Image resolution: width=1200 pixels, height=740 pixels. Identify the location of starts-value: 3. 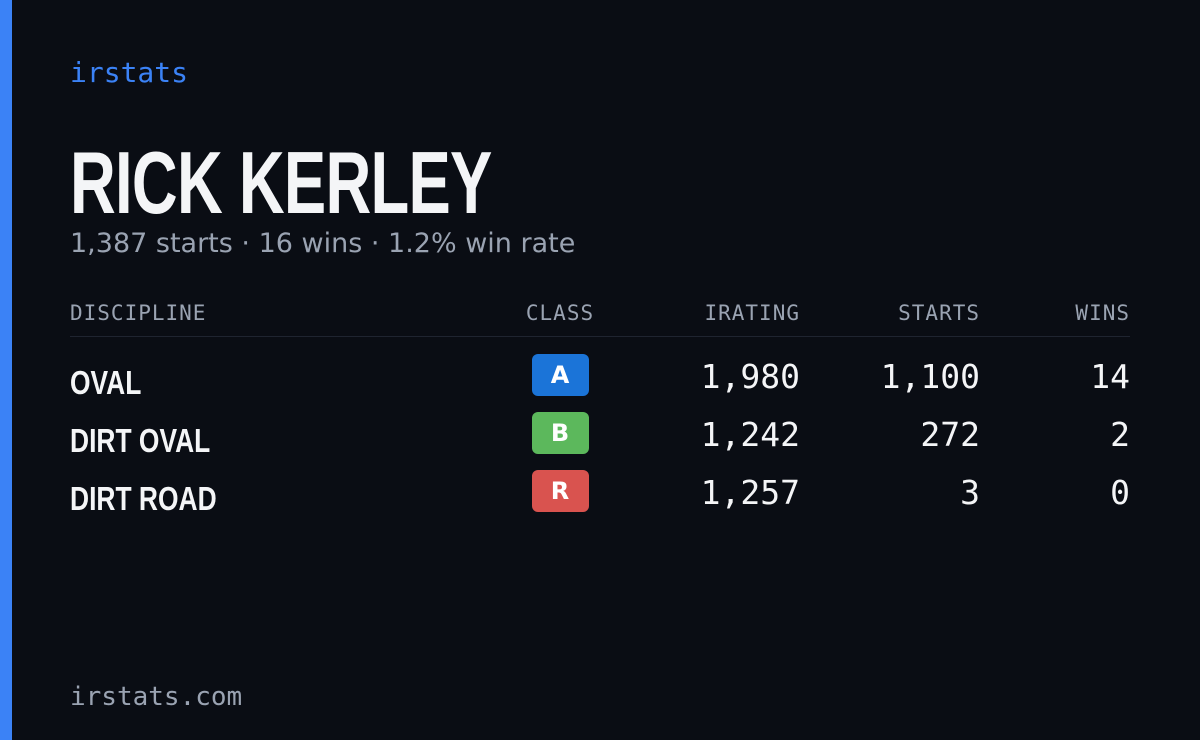
(970, 492).